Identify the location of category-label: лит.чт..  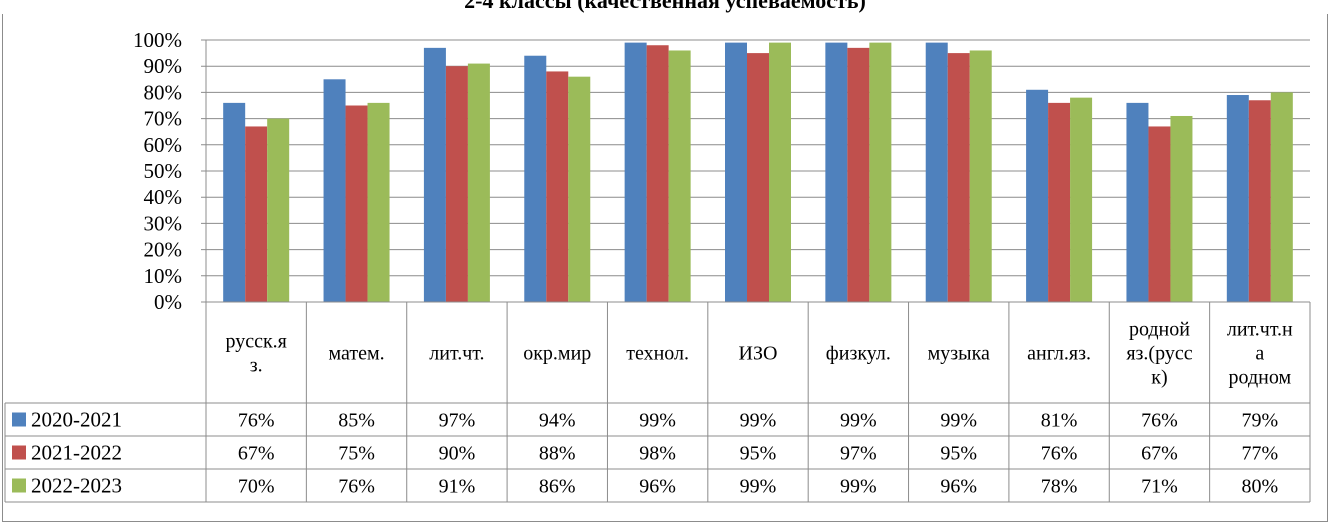
(456, 354).